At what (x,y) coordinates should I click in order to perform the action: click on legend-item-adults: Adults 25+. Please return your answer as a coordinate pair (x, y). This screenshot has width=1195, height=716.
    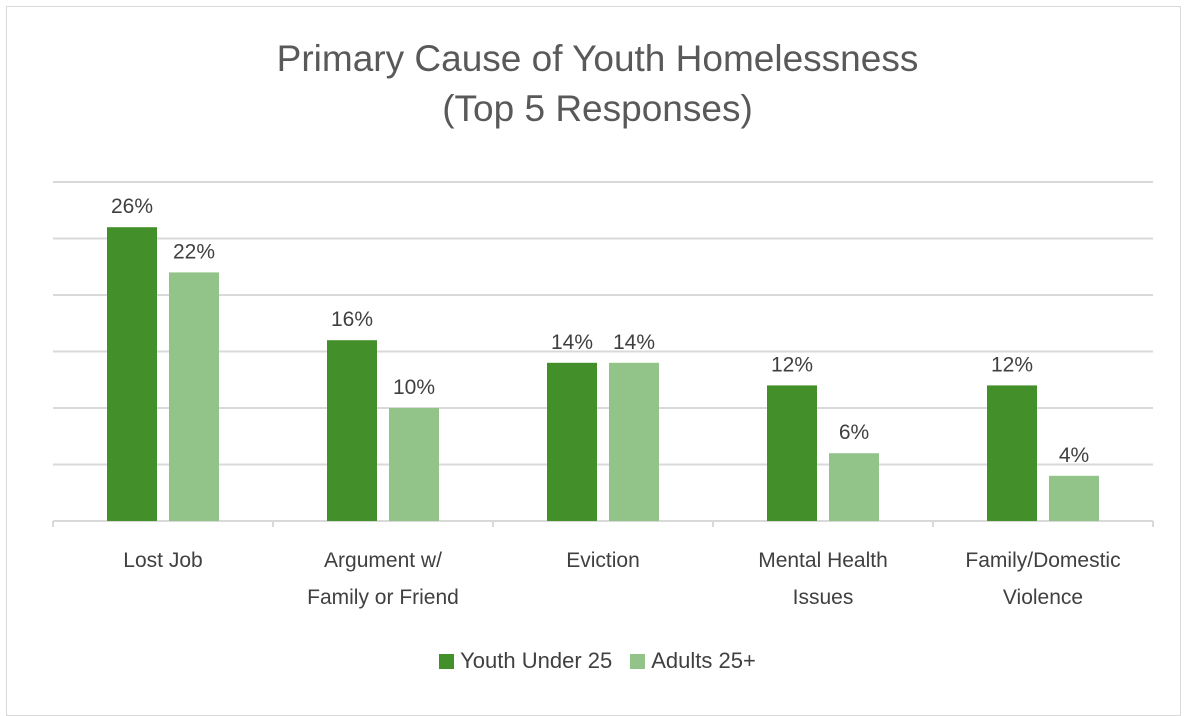
    Looking at the image, I should click on (693, 661).